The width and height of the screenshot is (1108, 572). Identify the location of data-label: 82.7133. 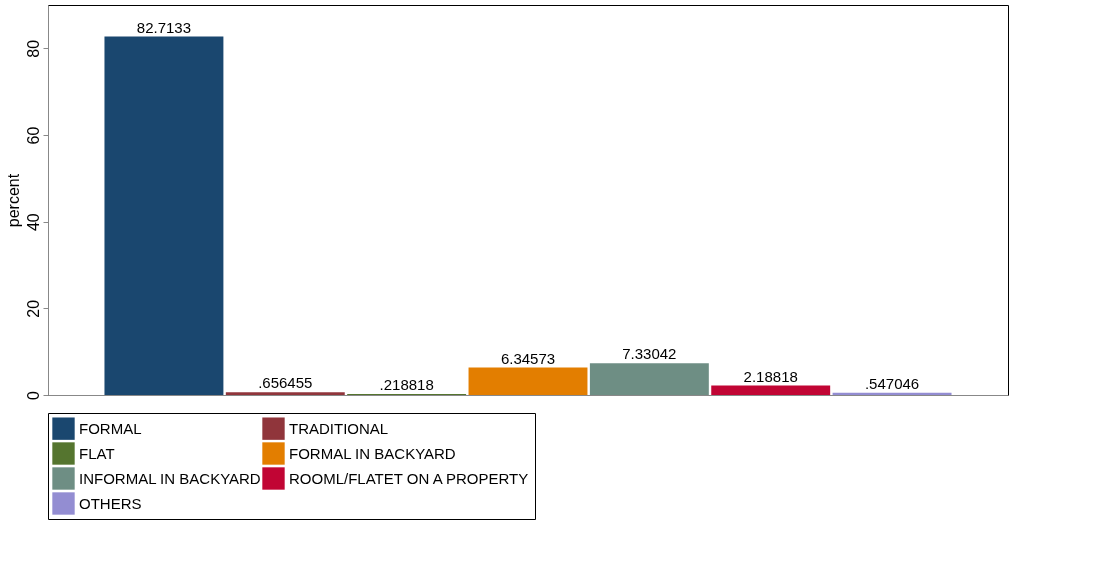
(164, 27).